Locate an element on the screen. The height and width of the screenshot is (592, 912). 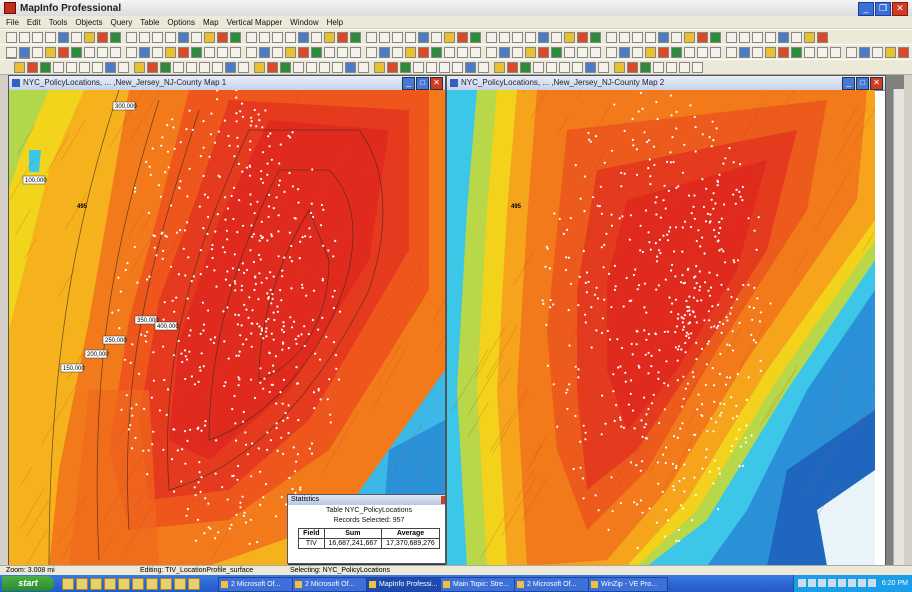
menu-vertical-mapper: Vertical Mapper is located at coordinates (254, 22).